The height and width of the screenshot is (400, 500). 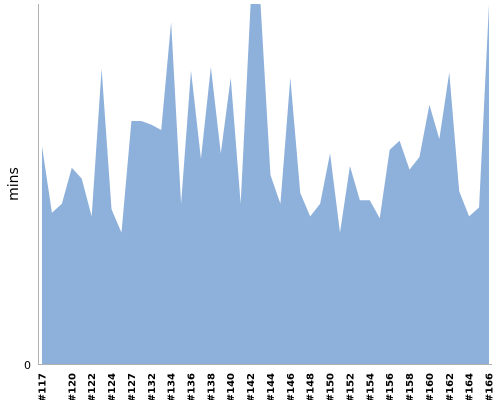 I want to click on x-tick-label: #162, so click(x=450, y=386).